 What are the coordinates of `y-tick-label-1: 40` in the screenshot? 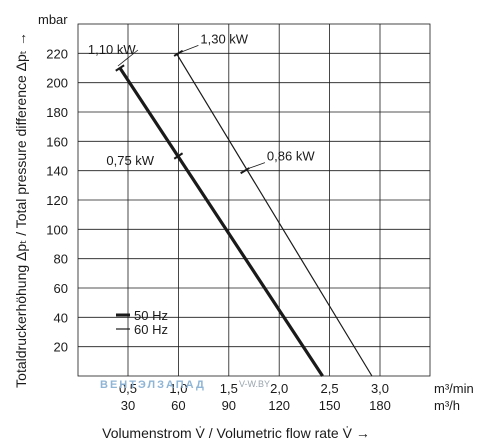 It's located at (61, 317).